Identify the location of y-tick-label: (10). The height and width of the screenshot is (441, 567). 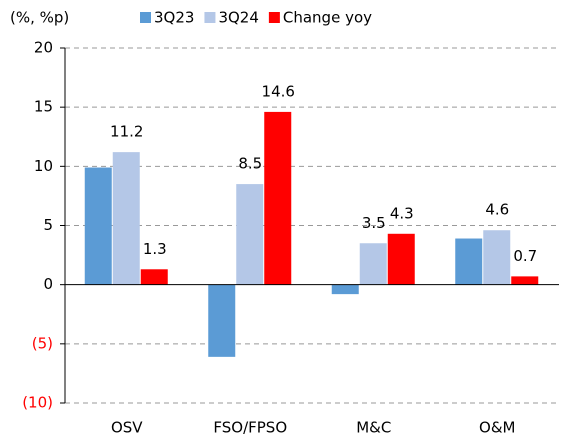
(37, 403).